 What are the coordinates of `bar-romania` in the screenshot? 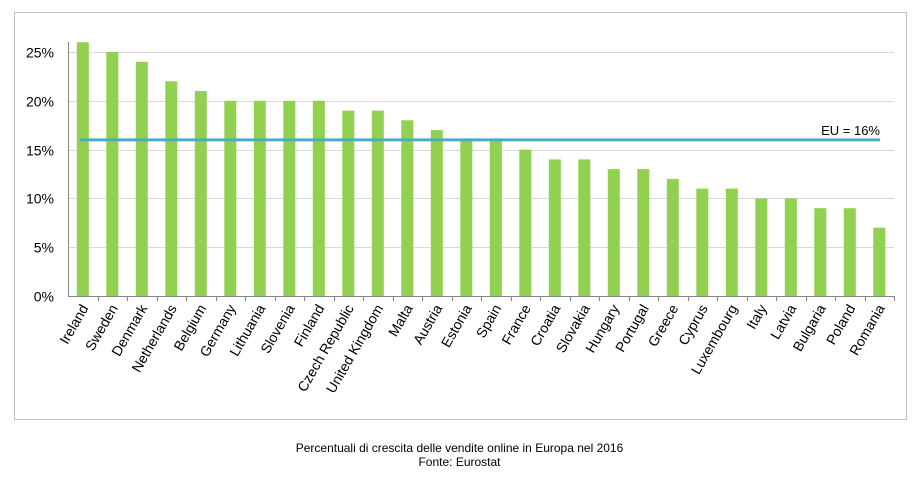 It's located at (879, 261).